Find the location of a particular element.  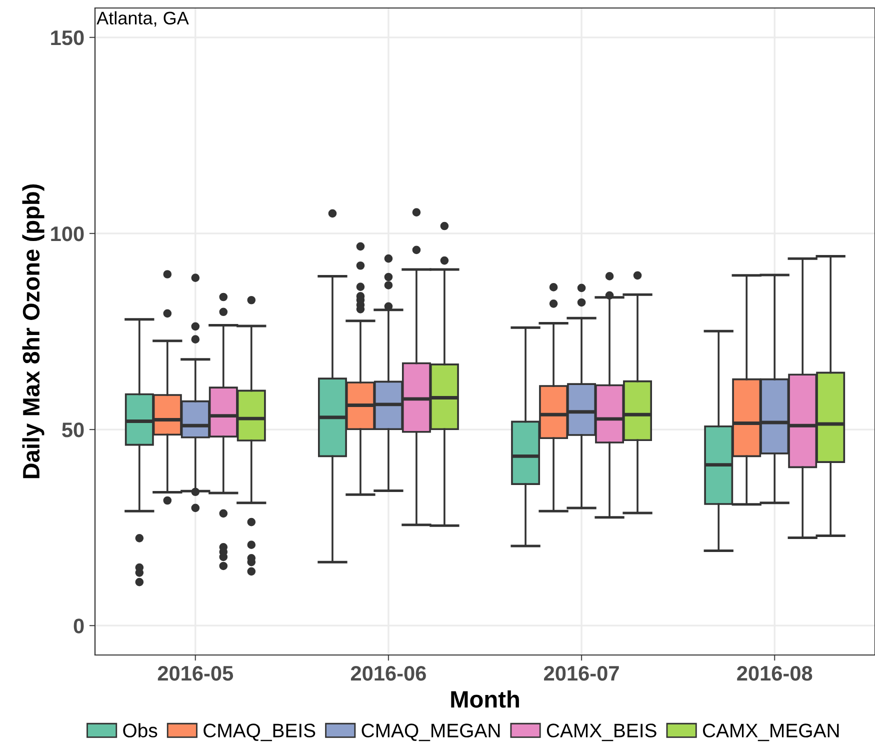

annotation: Atlanta, GA is located at coordinates (142, 19).